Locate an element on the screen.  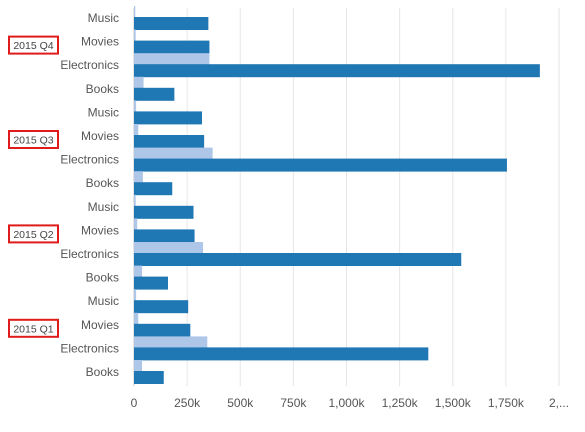
group-label-text: 2015 Q4 is located at coordinates (33, 46).